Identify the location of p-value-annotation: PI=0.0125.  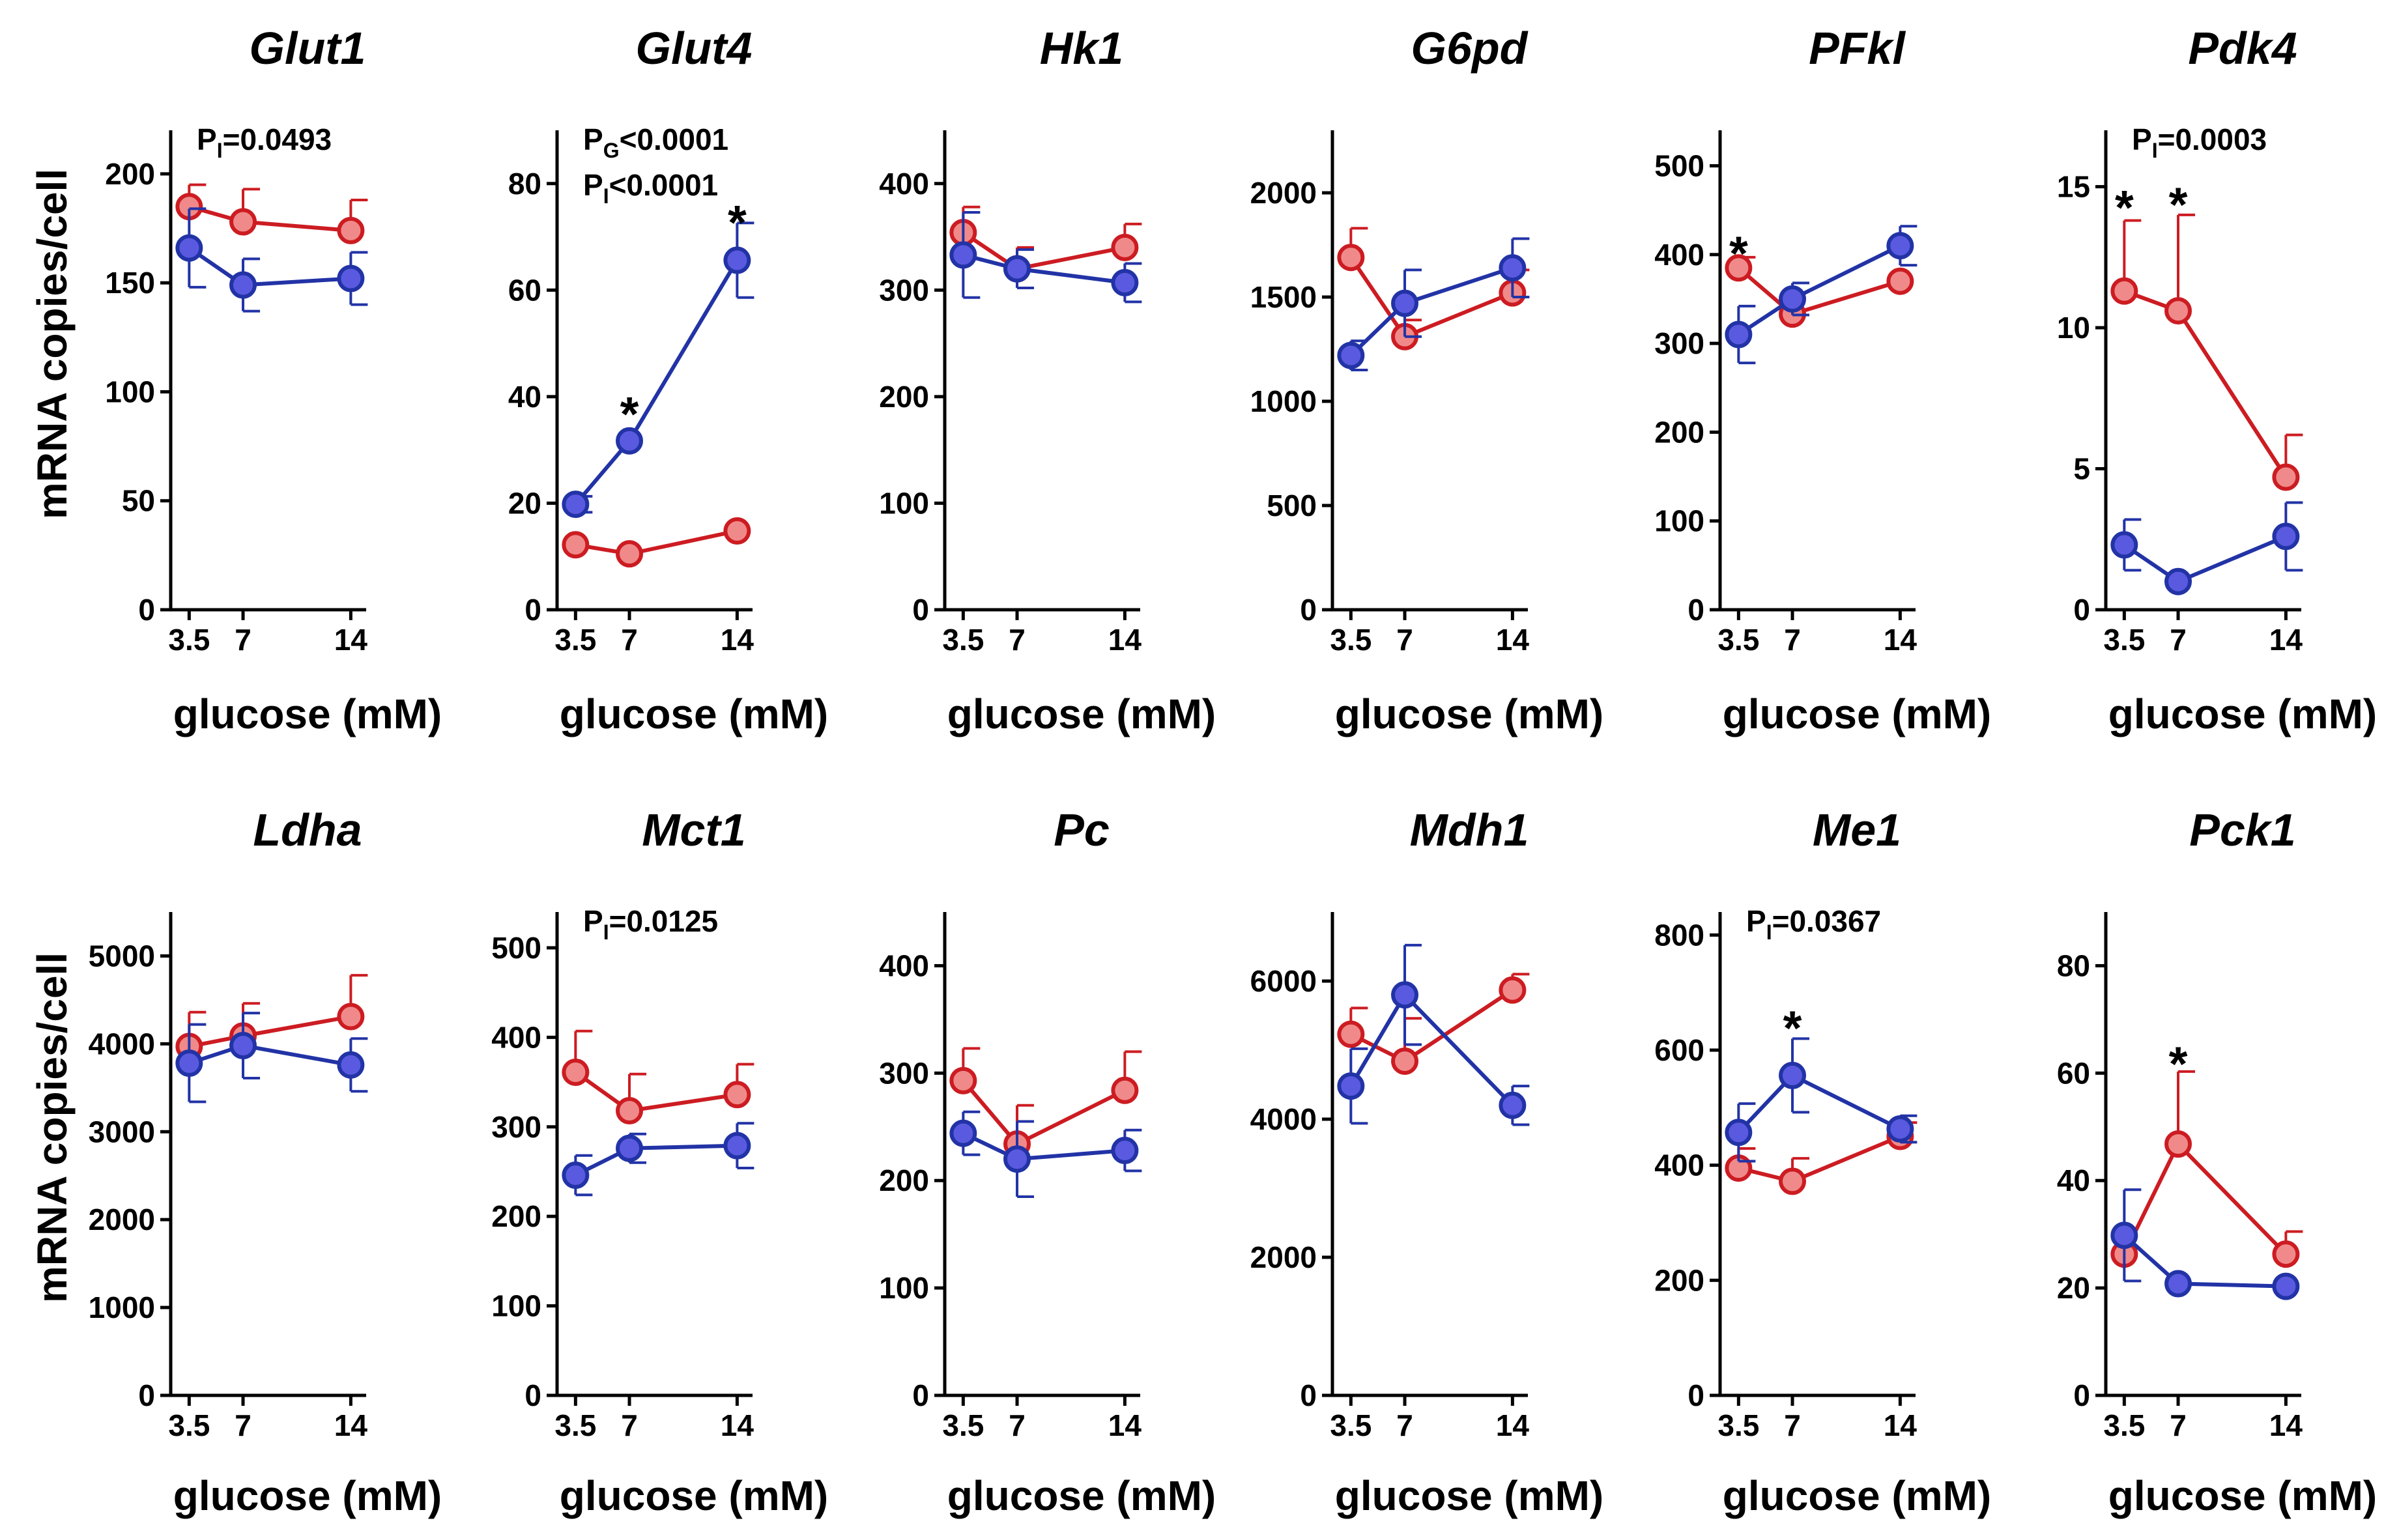
(650, 924).